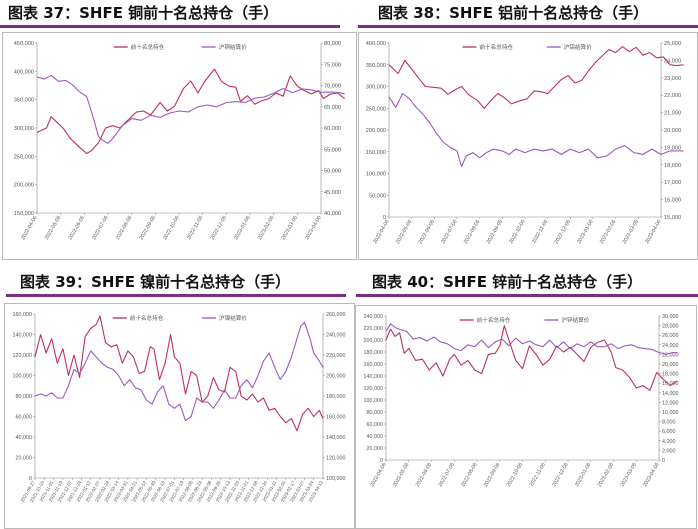  I want to click on y-right-tick-label: 55,000, so click(332, 150).